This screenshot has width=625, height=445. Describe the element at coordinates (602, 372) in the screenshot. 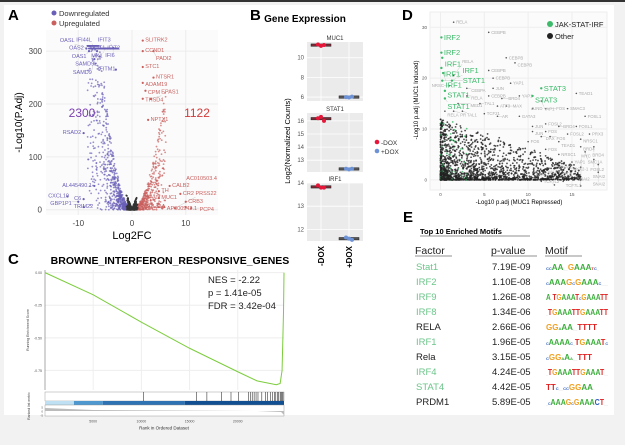

I see `motif-letter: T` at that location.